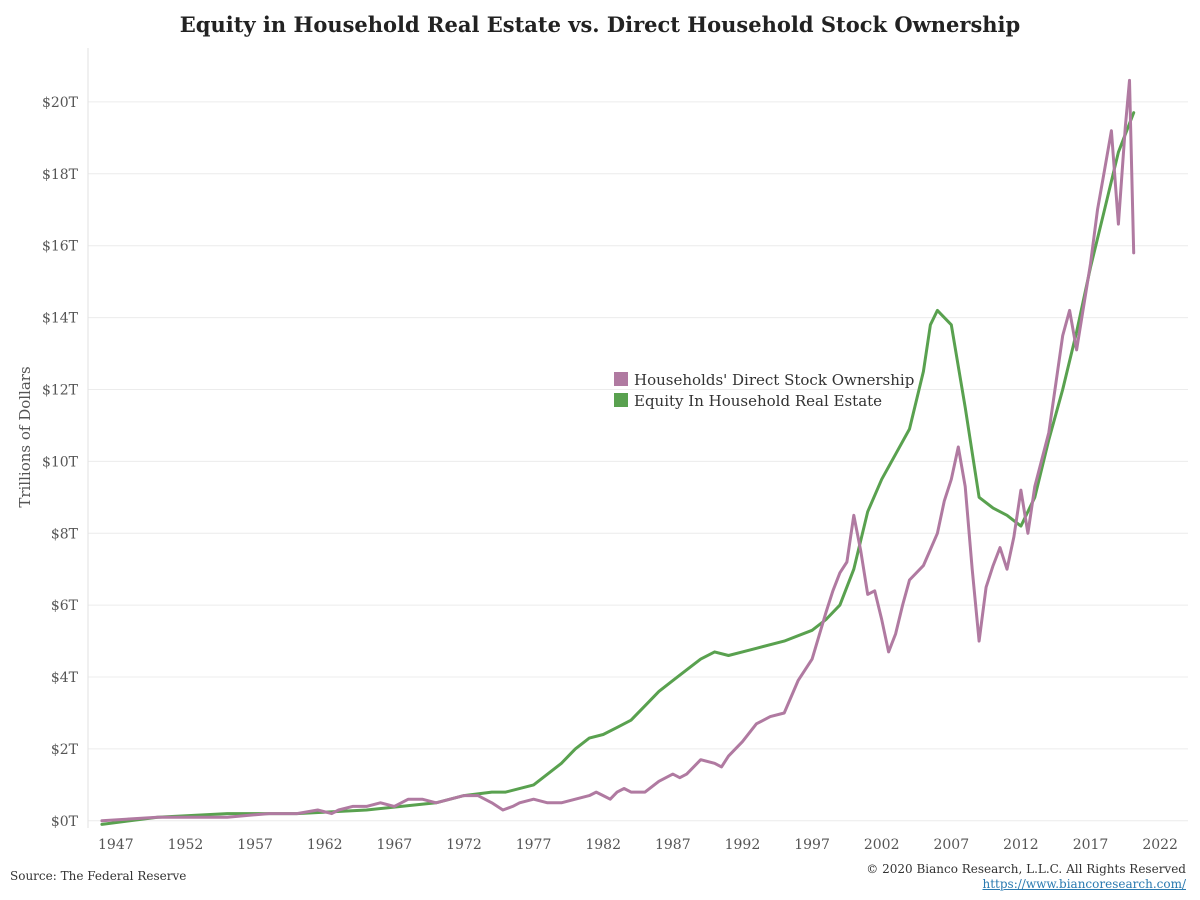 Image resolution: width=1200 pixels, height=900 pixels. Describe the element at coordinates (621, 379) in the screenshot. I see `legend-swatch-stock` at that location.